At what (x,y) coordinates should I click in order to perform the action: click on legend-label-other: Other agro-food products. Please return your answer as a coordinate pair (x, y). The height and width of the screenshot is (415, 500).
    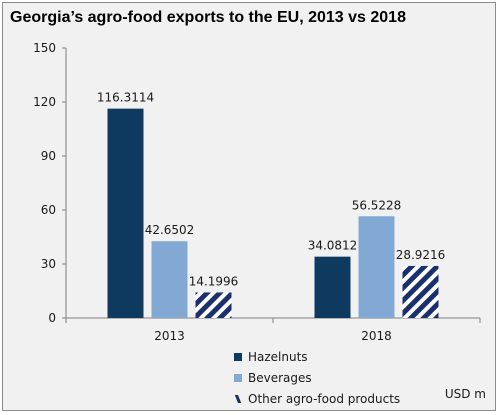
    Looking at the image, I should click on (324, 398).